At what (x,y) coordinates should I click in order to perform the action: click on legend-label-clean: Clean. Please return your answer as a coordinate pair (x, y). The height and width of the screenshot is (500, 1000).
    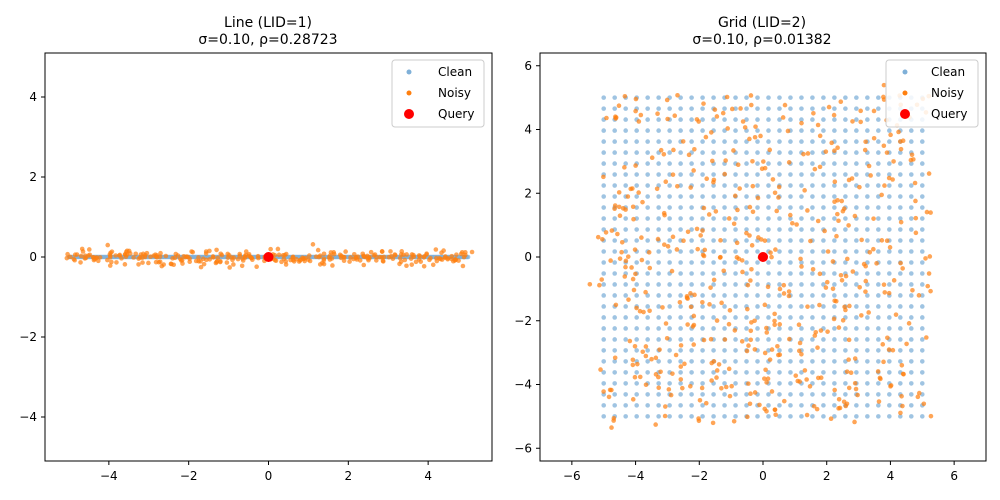
    Looking at the image, I should click on (455, 72).